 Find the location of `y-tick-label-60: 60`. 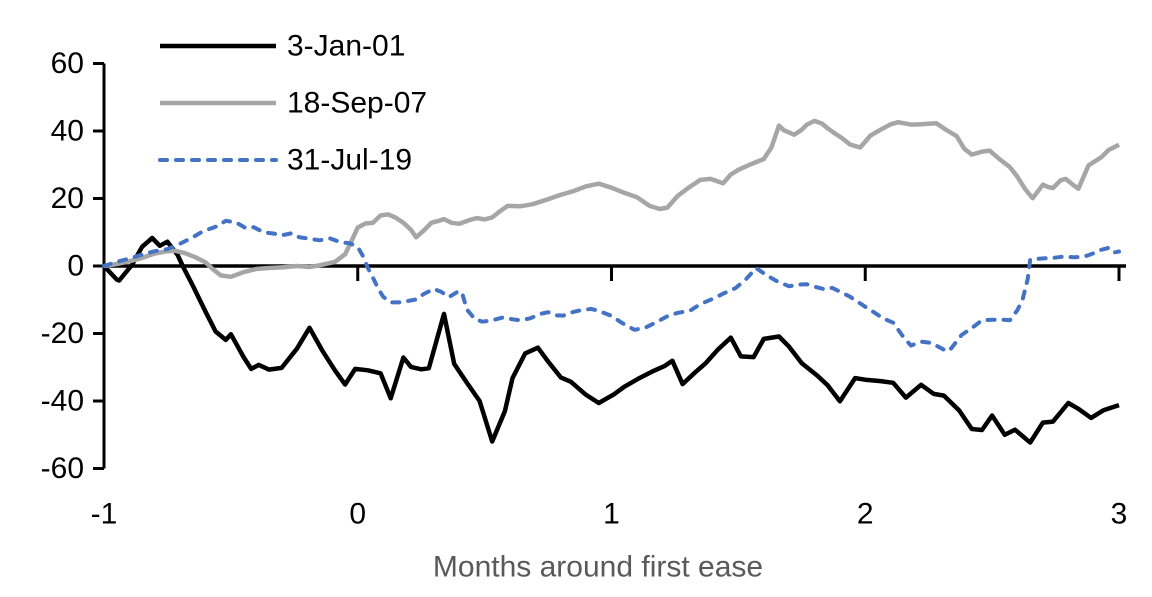

y-tick-label-60: 60 is located at coordinates (67, 63).